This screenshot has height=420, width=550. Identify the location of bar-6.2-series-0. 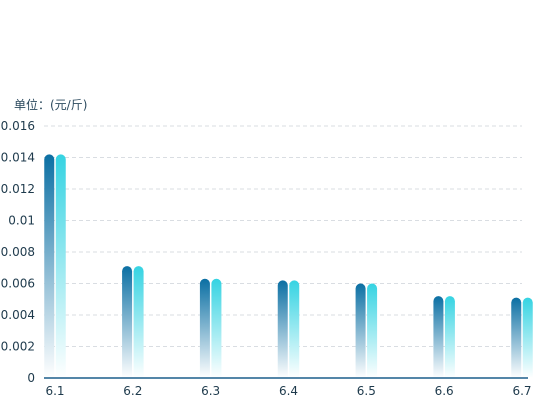
(127, 322).